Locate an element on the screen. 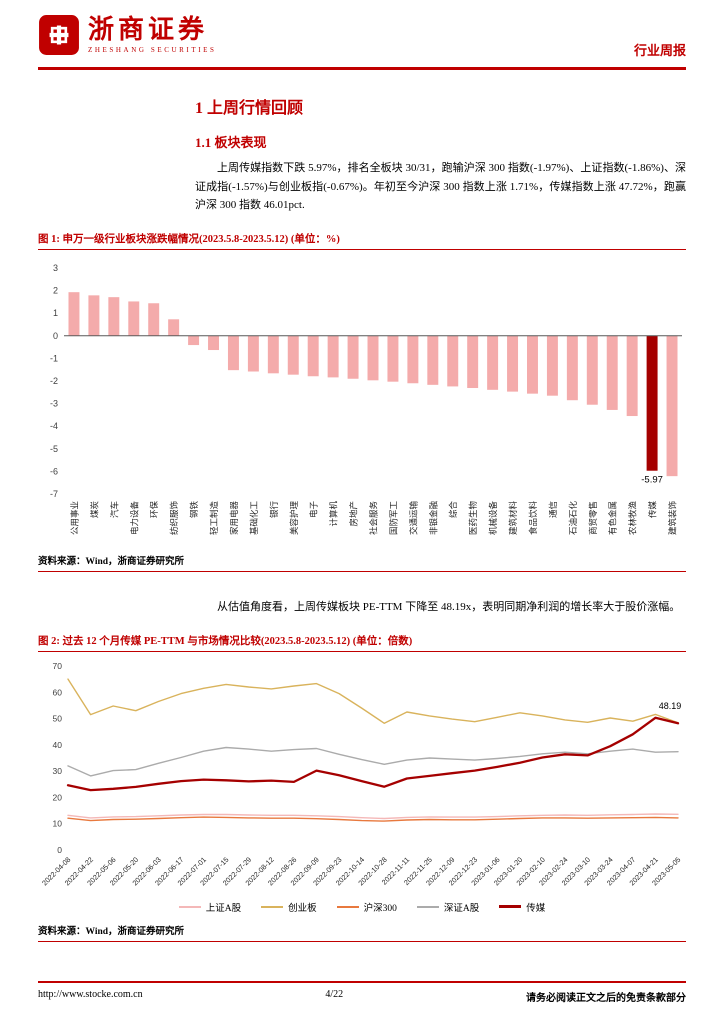 Image resolution: width=724 pixels, height=1024 pixels. brand: 浙商证券 ZHESHANG SECURITIES is located at coordinates (127, 35).